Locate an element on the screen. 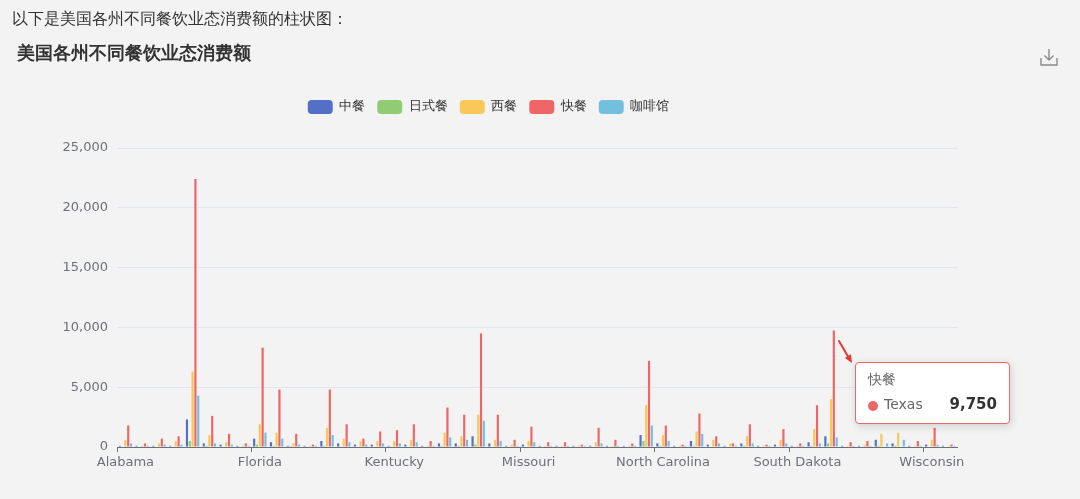  x-tick-label: Missouri is located at coordinates (528, 462).